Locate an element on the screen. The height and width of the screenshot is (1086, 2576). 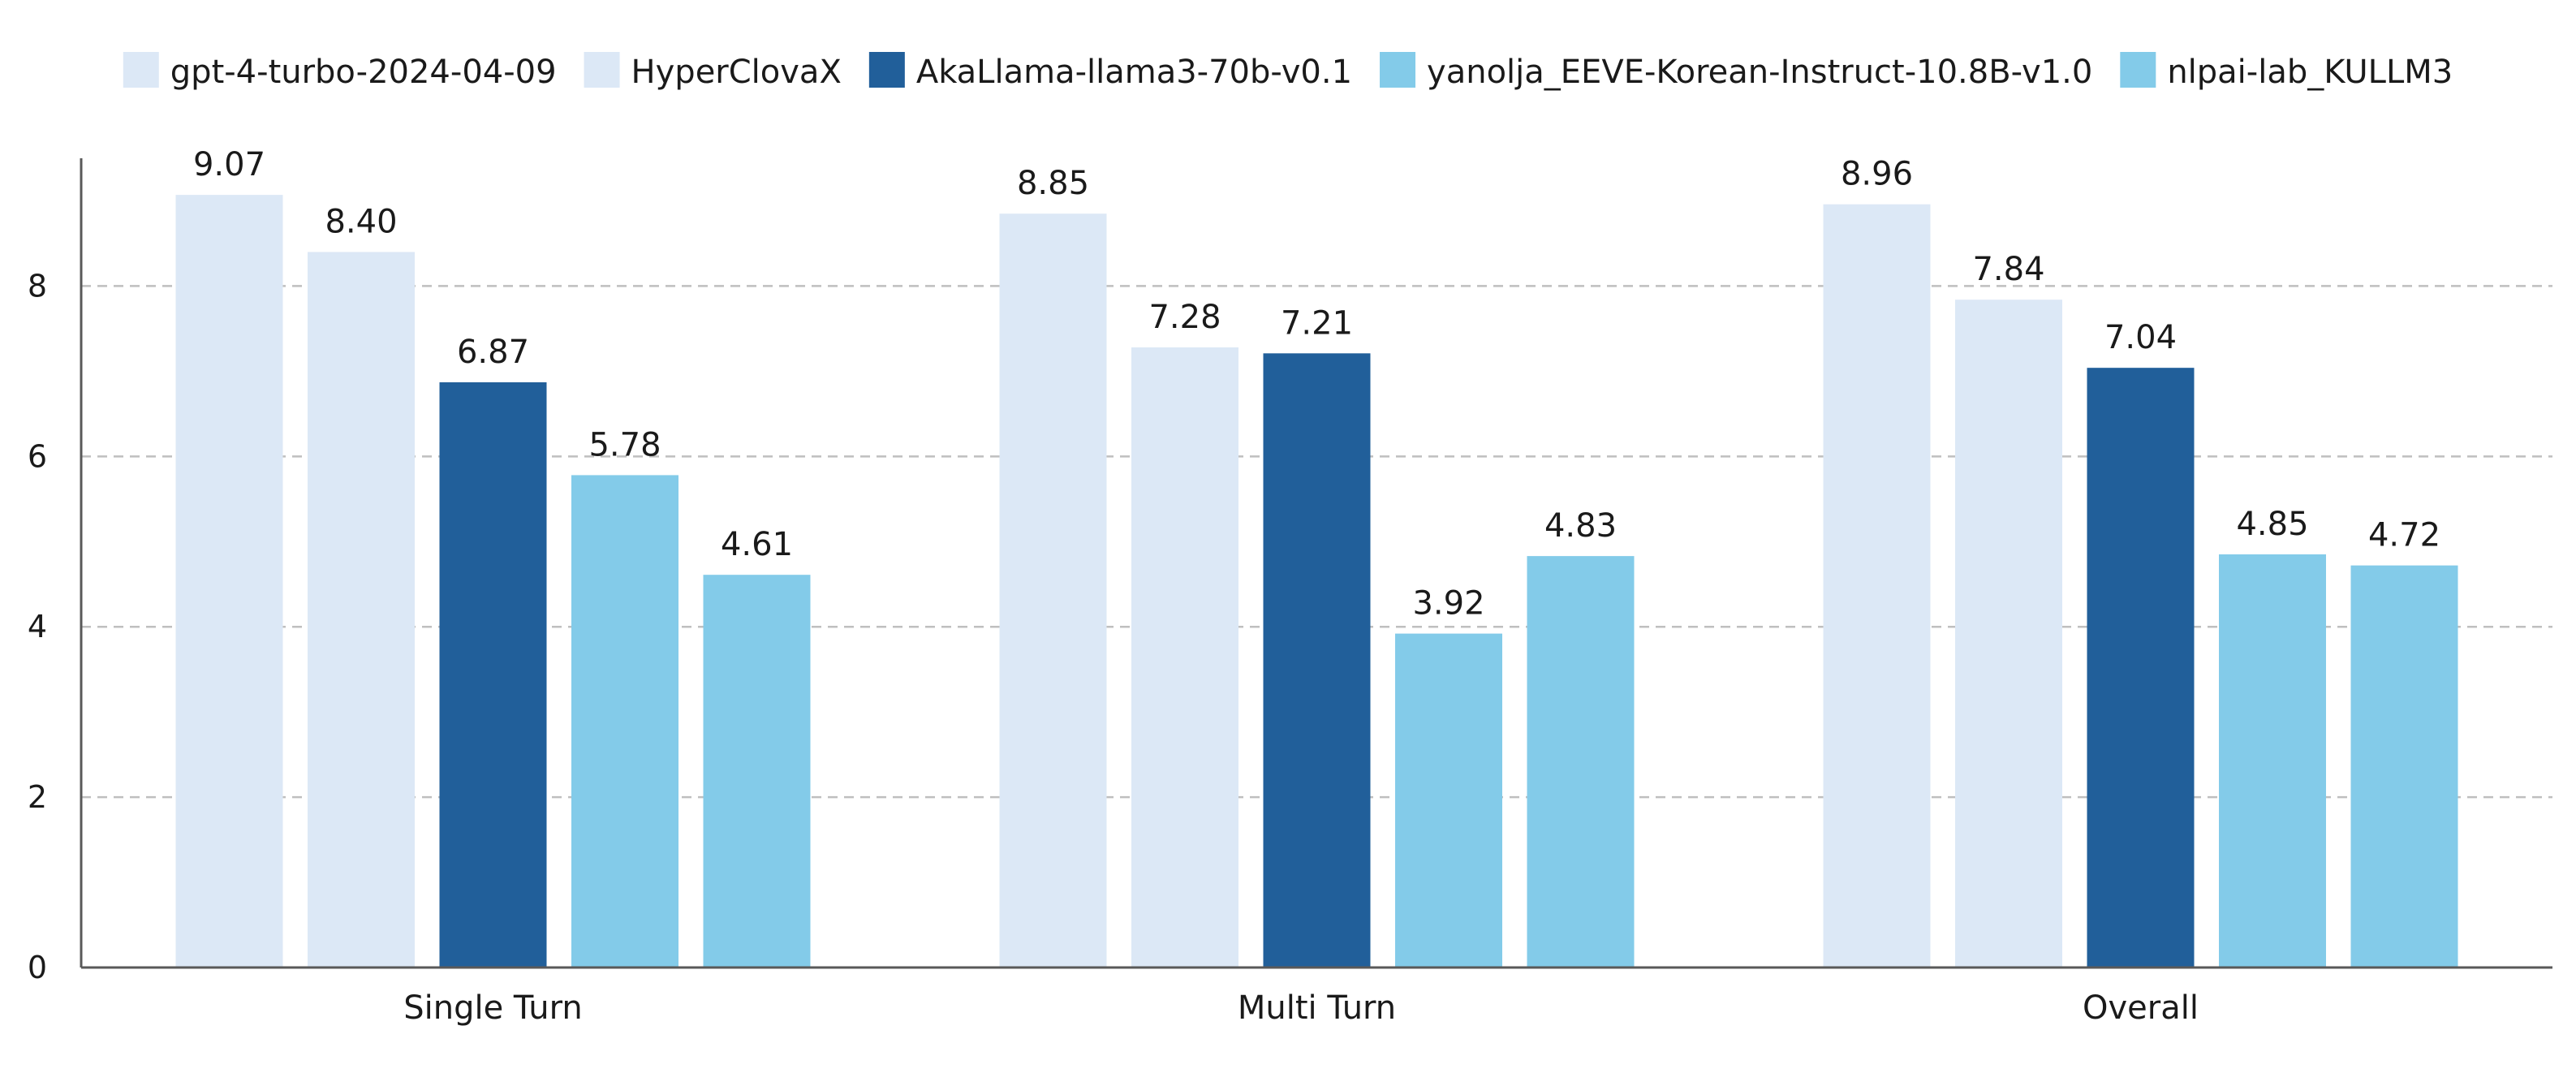
bar-single-turn-hyperclovax is located at coordinates (362, 610).